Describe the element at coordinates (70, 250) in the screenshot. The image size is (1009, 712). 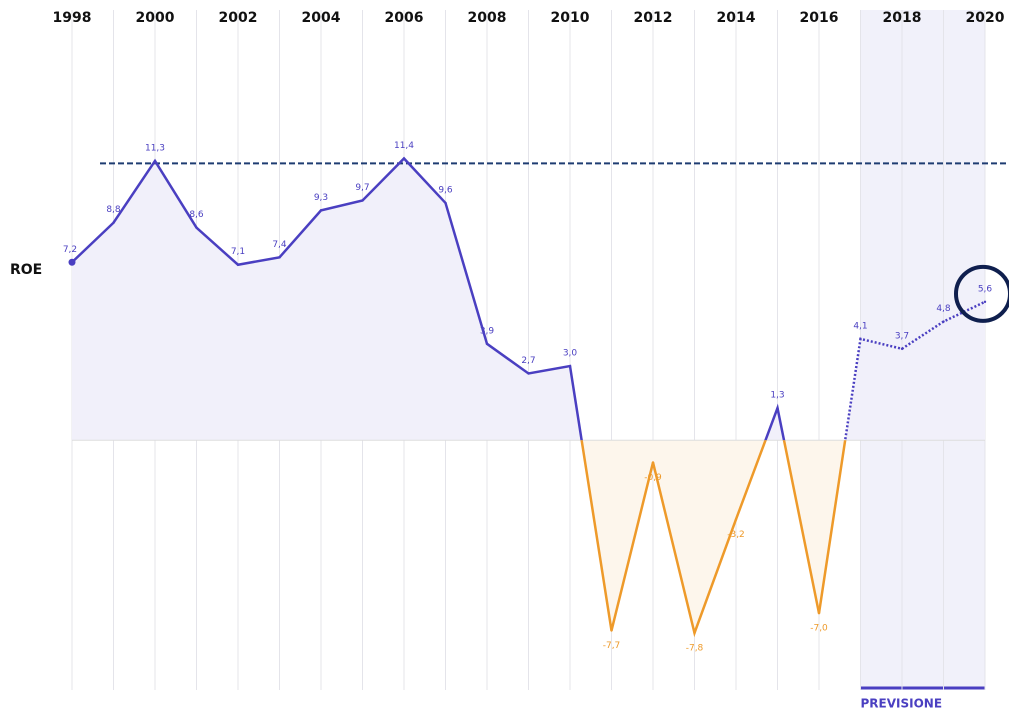
I see `data-label: 7,2` at that location.